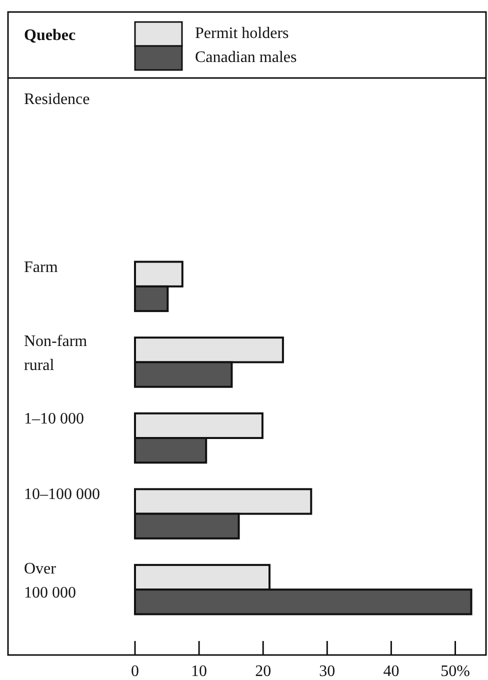 The width and height of the screenshot is (488, 680). Describe the element at coordinates (62, 495) in the screenshot. I see `y-tick-label: 10–100 000` at that location.